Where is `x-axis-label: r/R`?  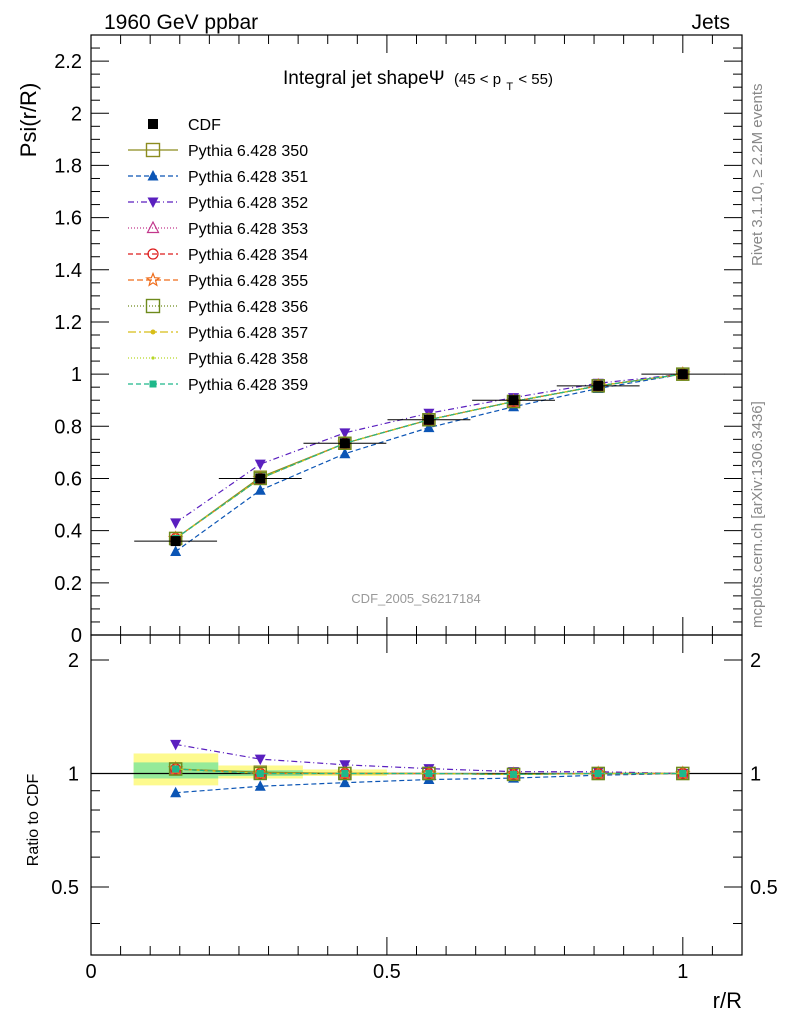 x-axis-label: r/R is located at coordinates (727, 1000).